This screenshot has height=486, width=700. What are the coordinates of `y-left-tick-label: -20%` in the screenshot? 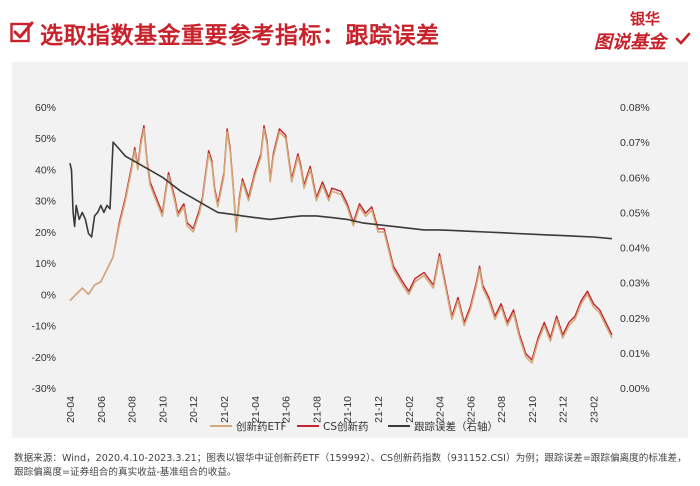 It's located at (43, 358).